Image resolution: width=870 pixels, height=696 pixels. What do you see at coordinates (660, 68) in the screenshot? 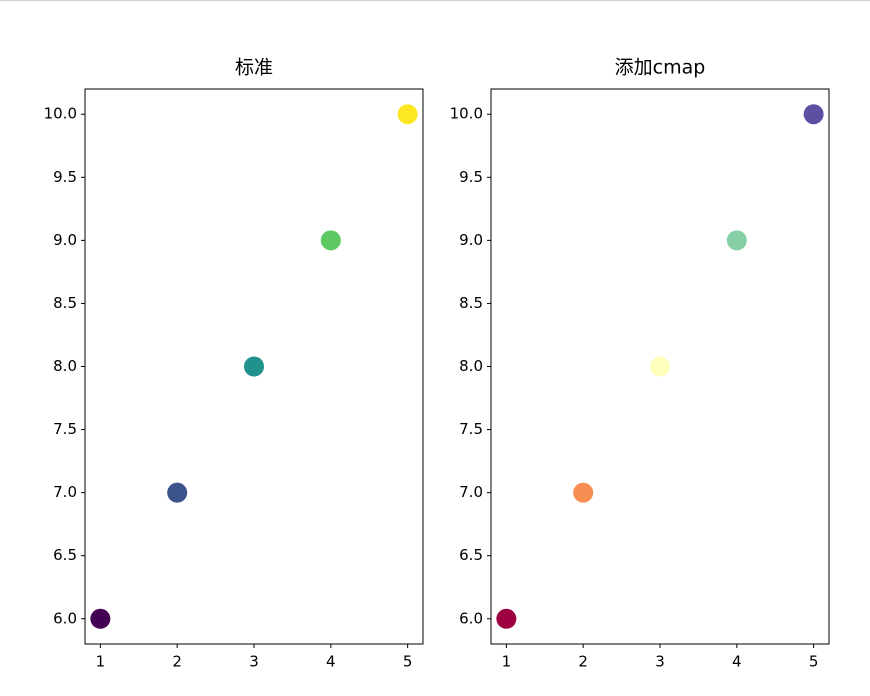
I see `chart-title: 添加cmap` at bounding box center [660, 68].